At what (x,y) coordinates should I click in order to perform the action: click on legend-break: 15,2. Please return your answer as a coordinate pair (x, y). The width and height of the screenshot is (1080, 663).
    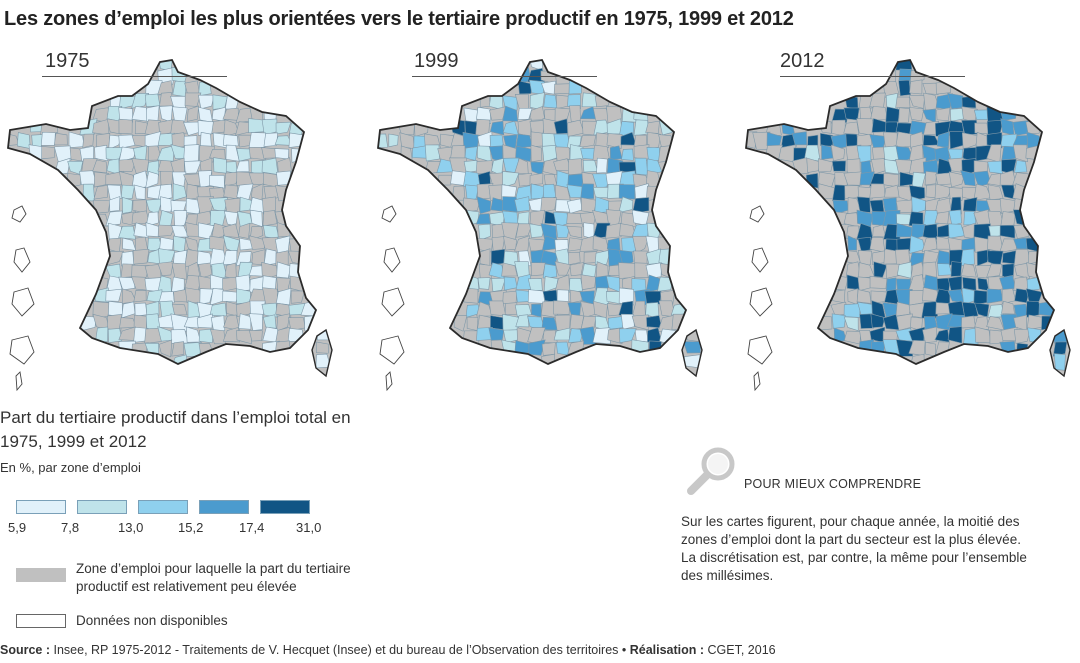
    Looking at the image, I should click on (191, 527).